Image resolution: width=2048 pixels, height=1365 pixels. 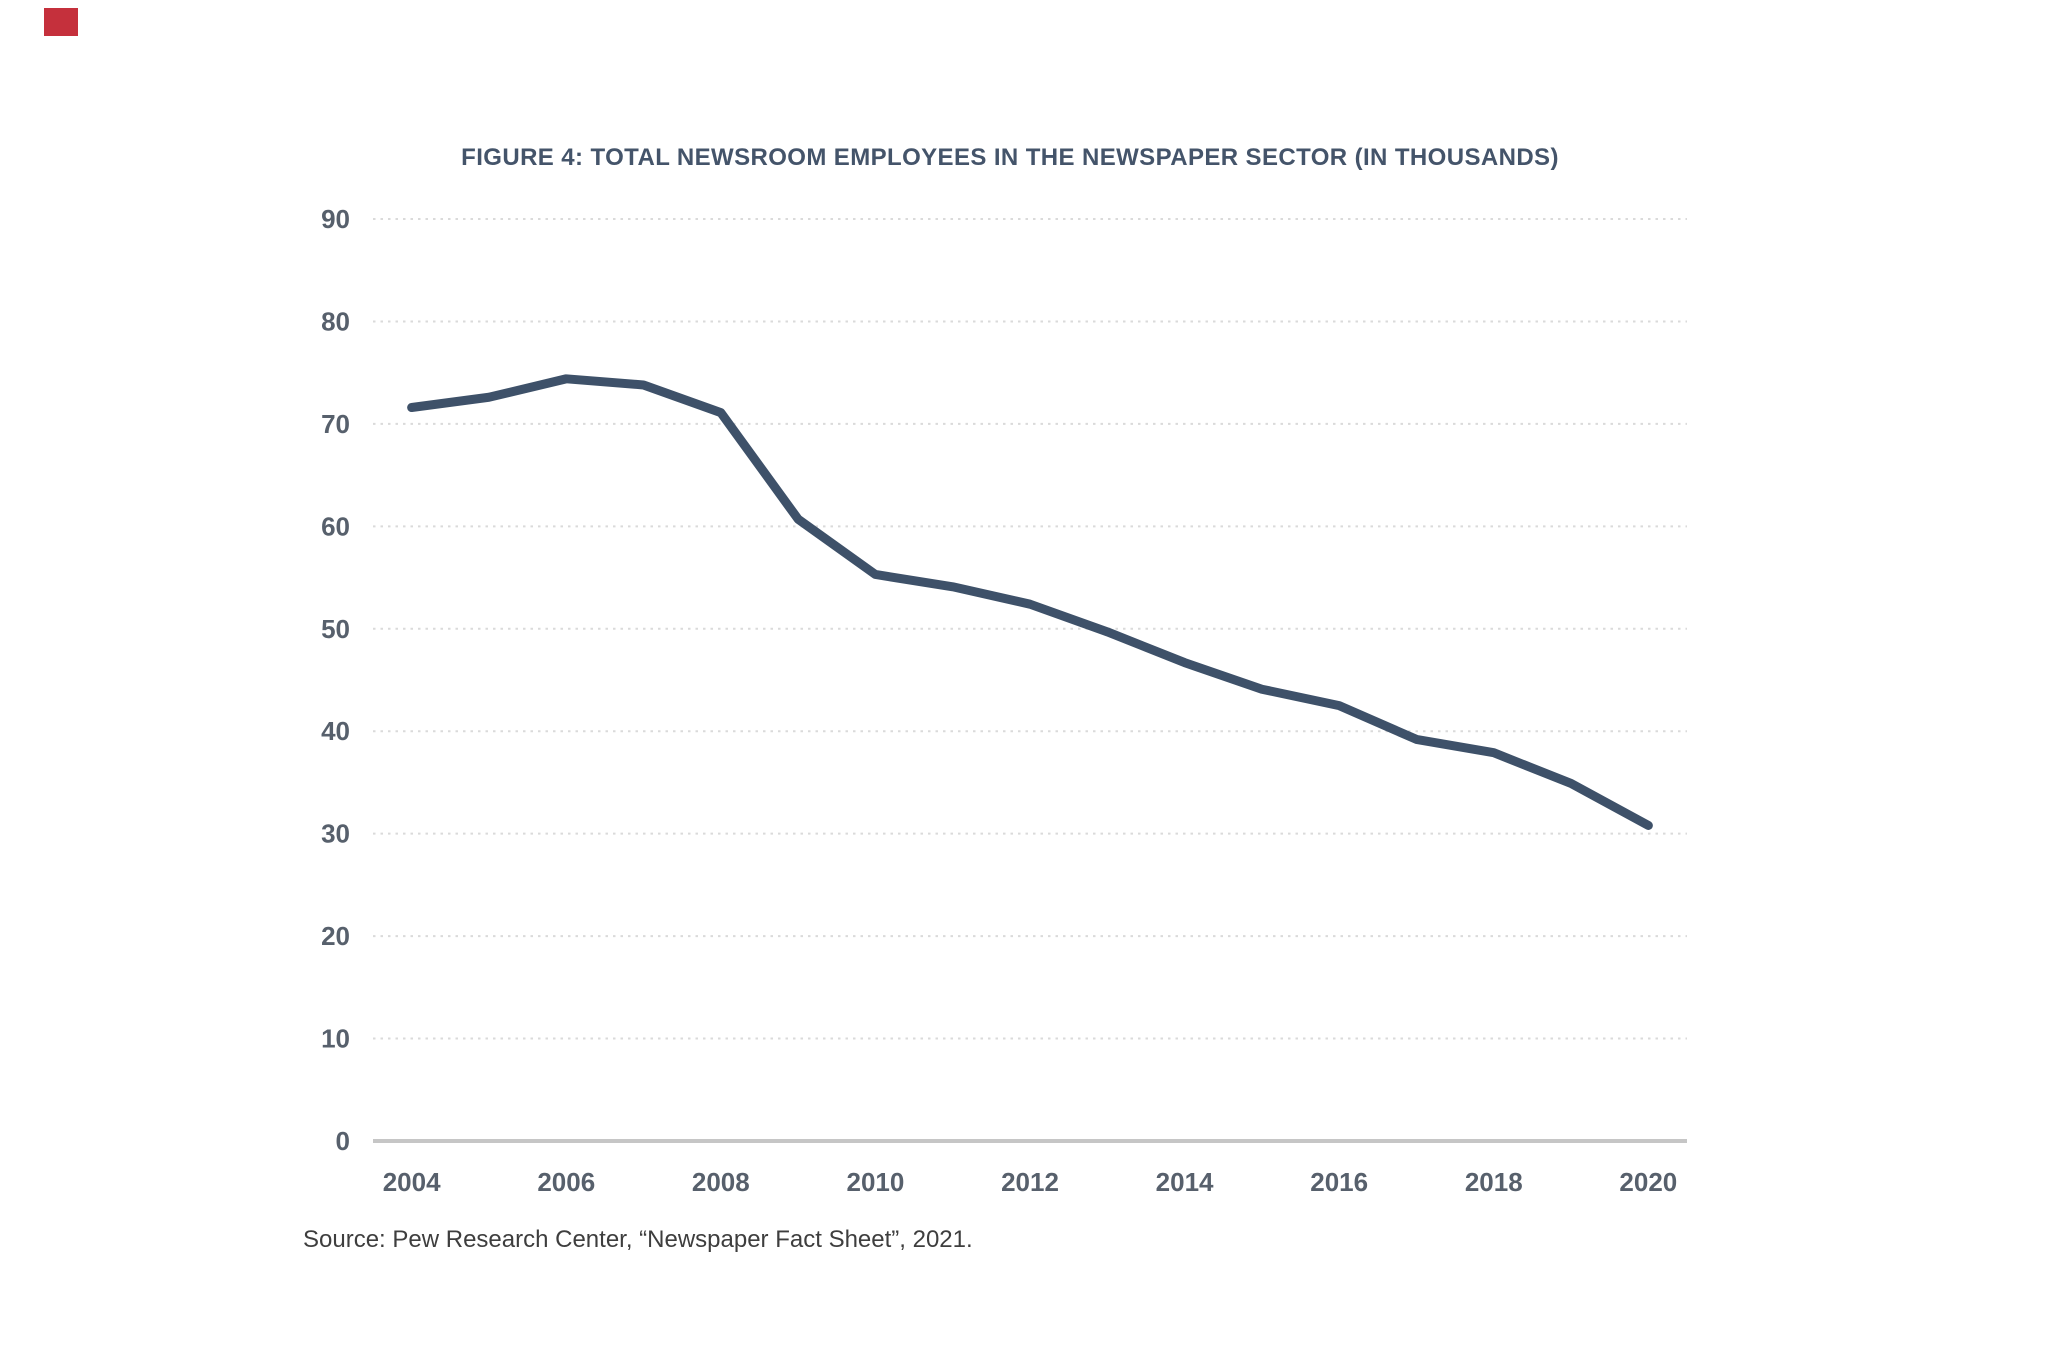 I want to click on x-tick-label: 2018, so click(x=1494, y=1182).